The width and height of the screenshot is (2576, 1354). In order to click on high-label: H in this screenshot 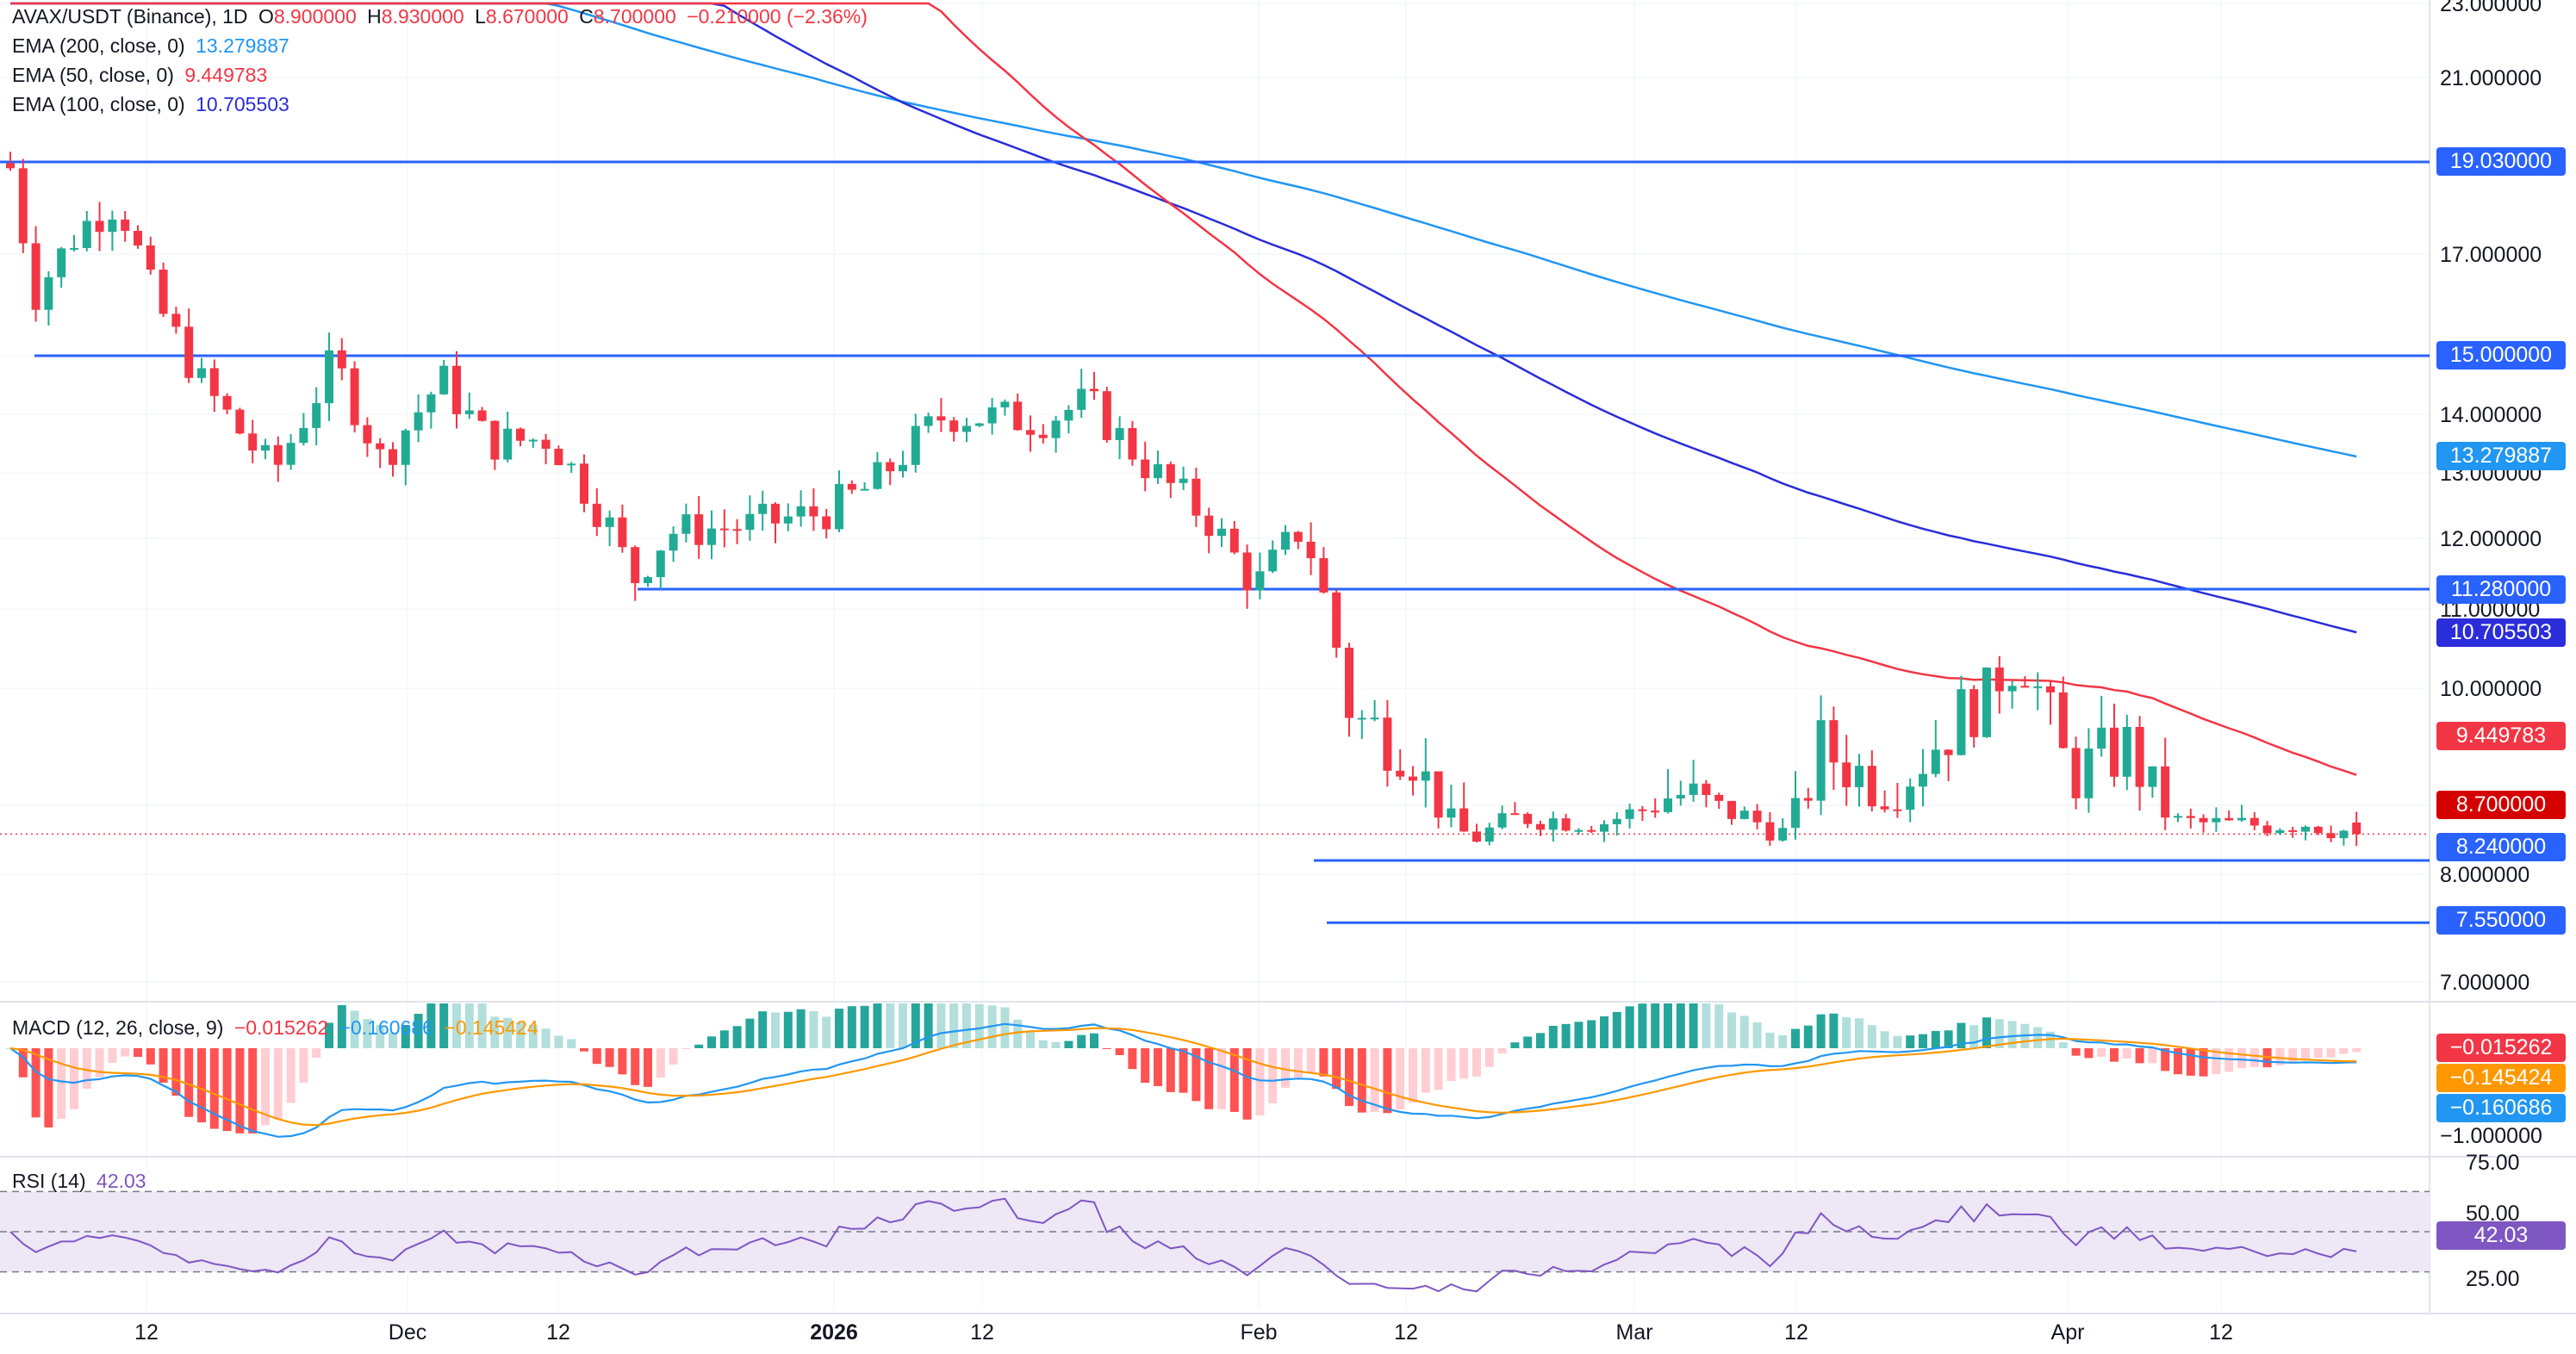, I will do `click(375, 16)`.